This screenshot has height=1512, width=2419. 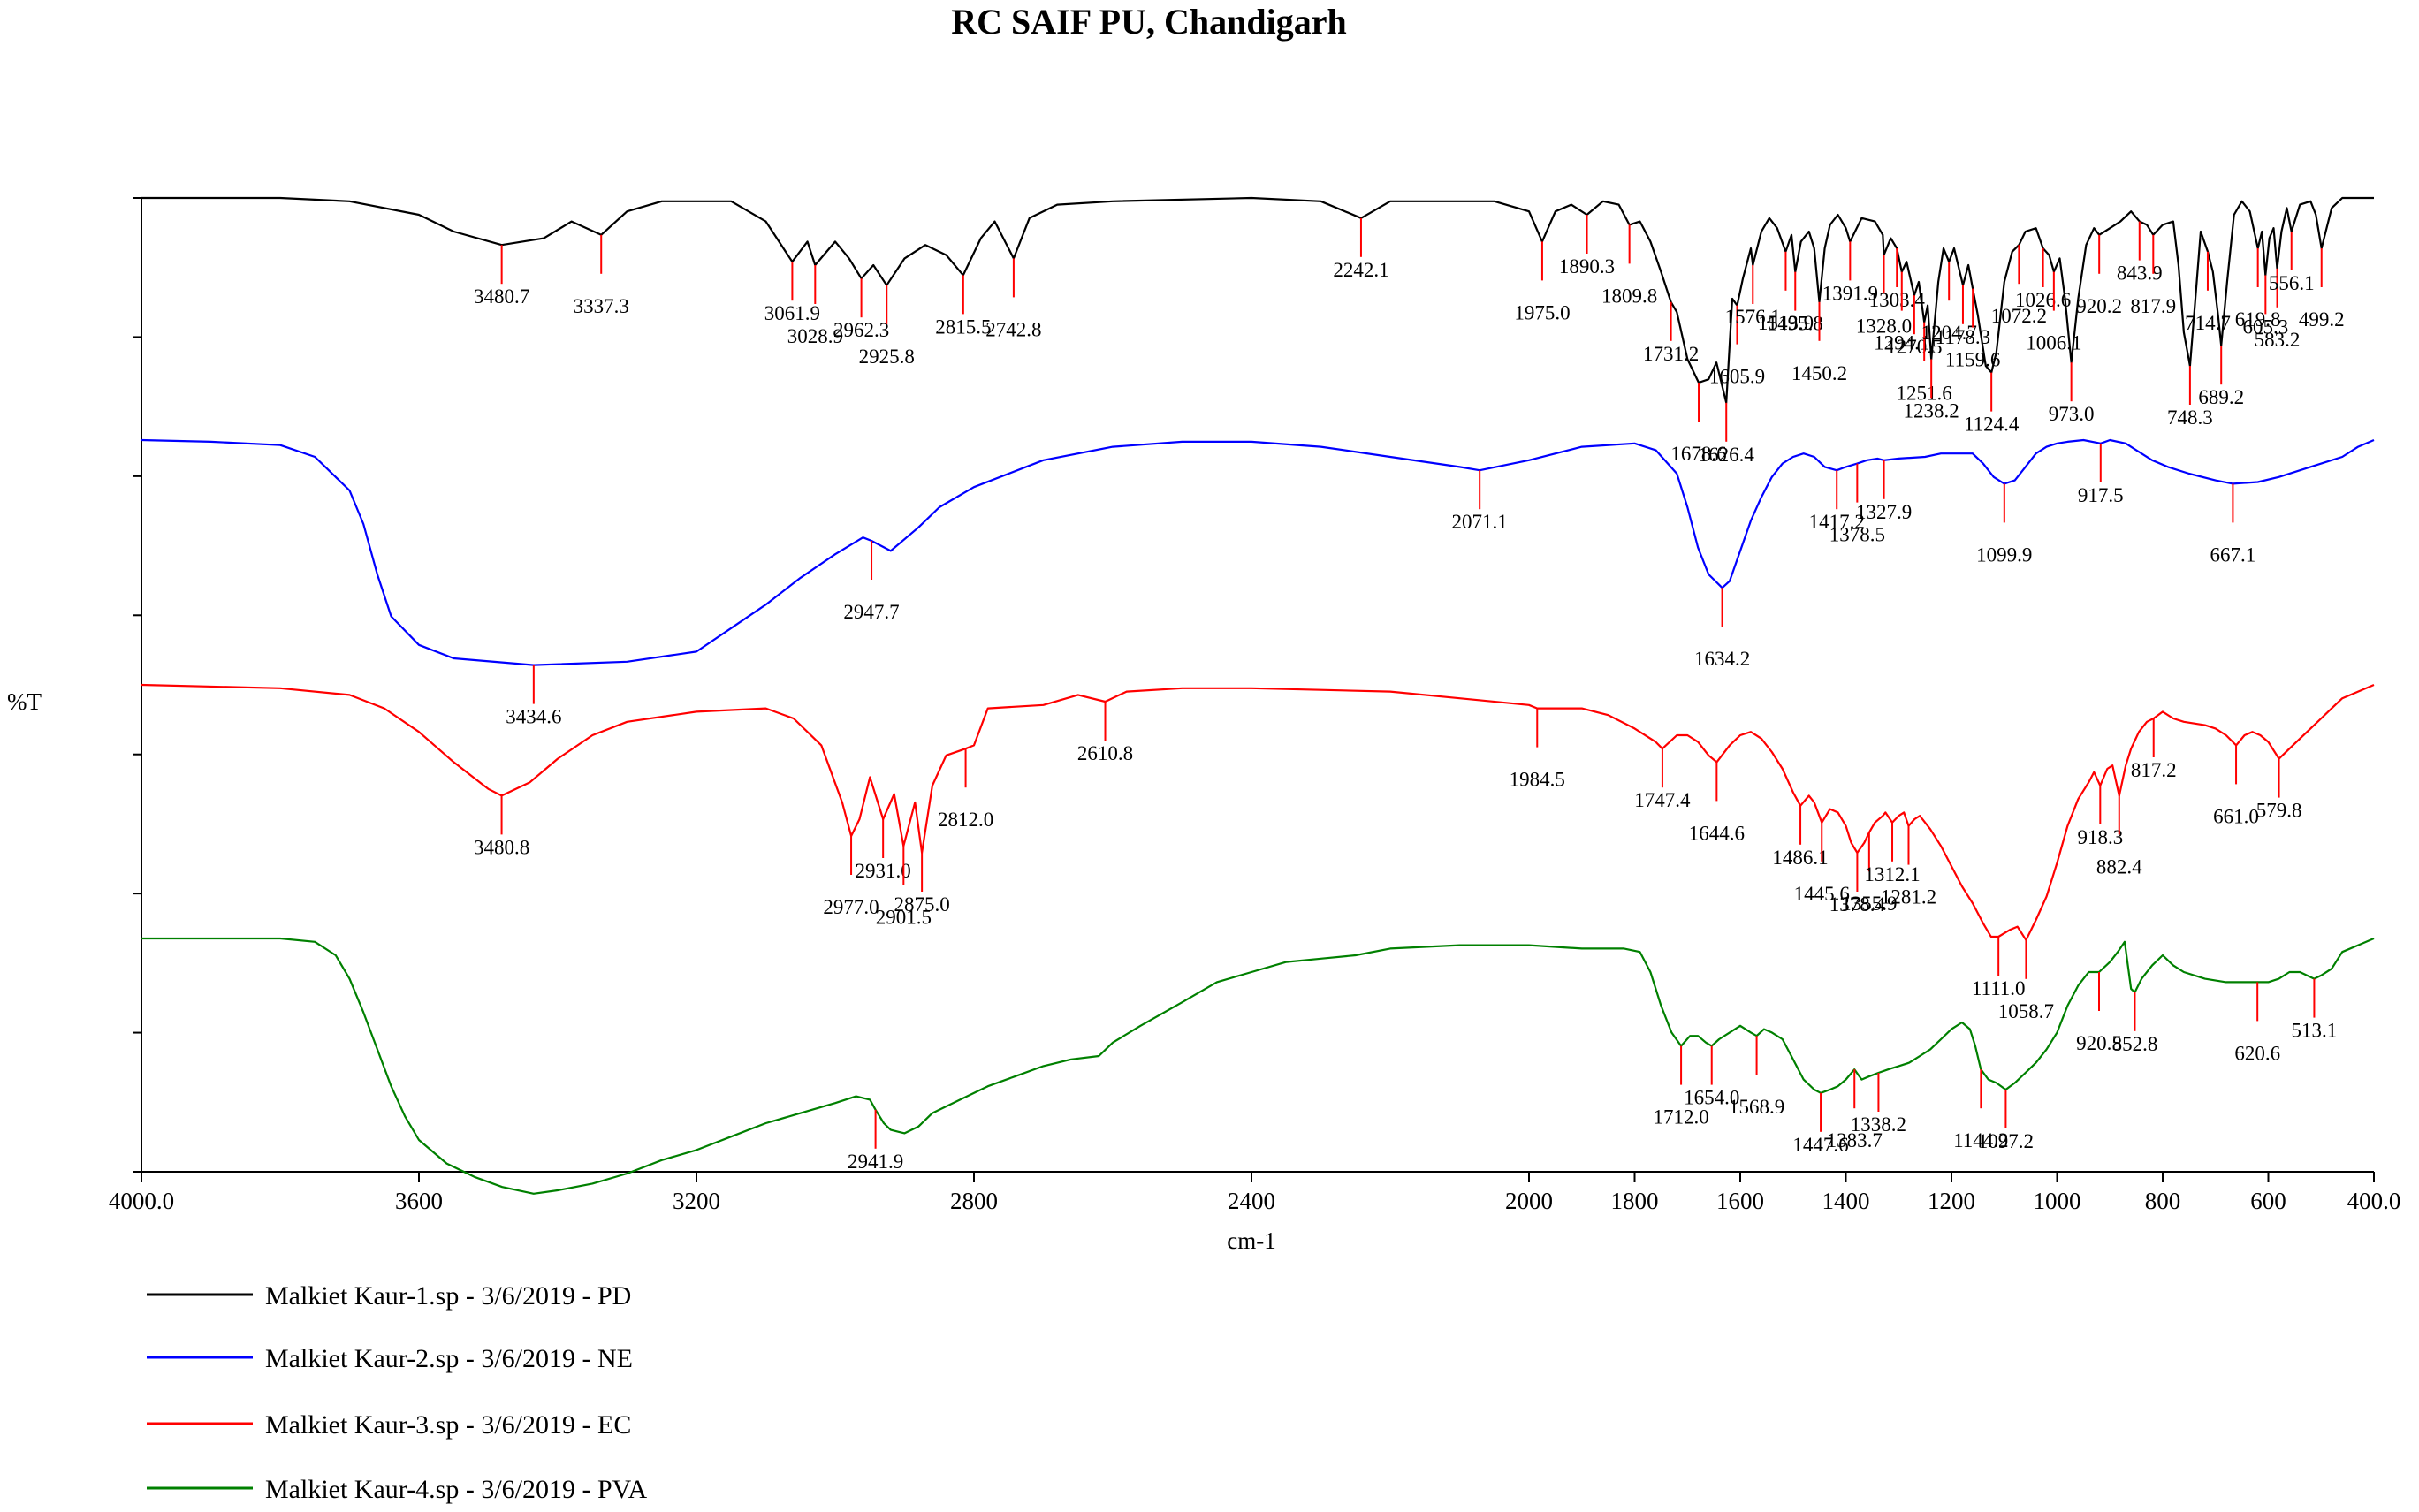 I want to click on peak-label: 714.7, so click(x=2208, y=323).